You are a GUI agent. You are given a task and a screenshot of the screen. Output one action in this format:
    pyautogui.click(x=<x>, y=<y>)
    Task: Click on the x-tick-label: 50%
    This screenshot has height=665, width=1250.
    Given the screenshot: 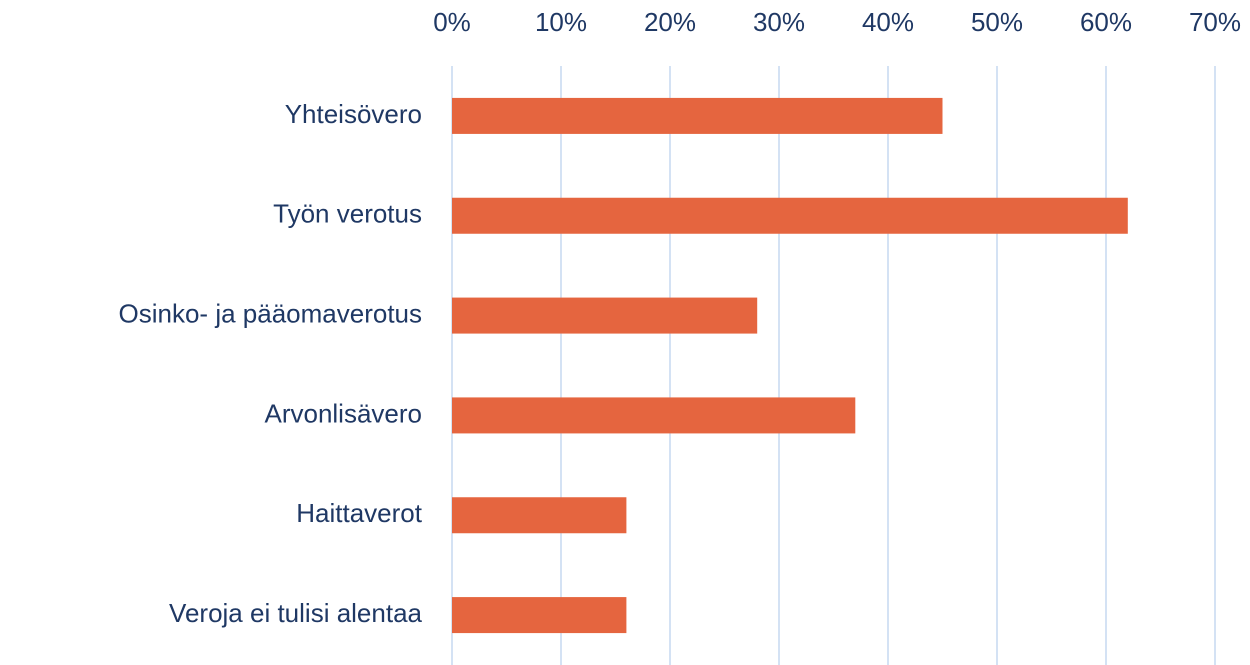 What is the action you would take?
    pyautogui.click(x=997, y=22)
    